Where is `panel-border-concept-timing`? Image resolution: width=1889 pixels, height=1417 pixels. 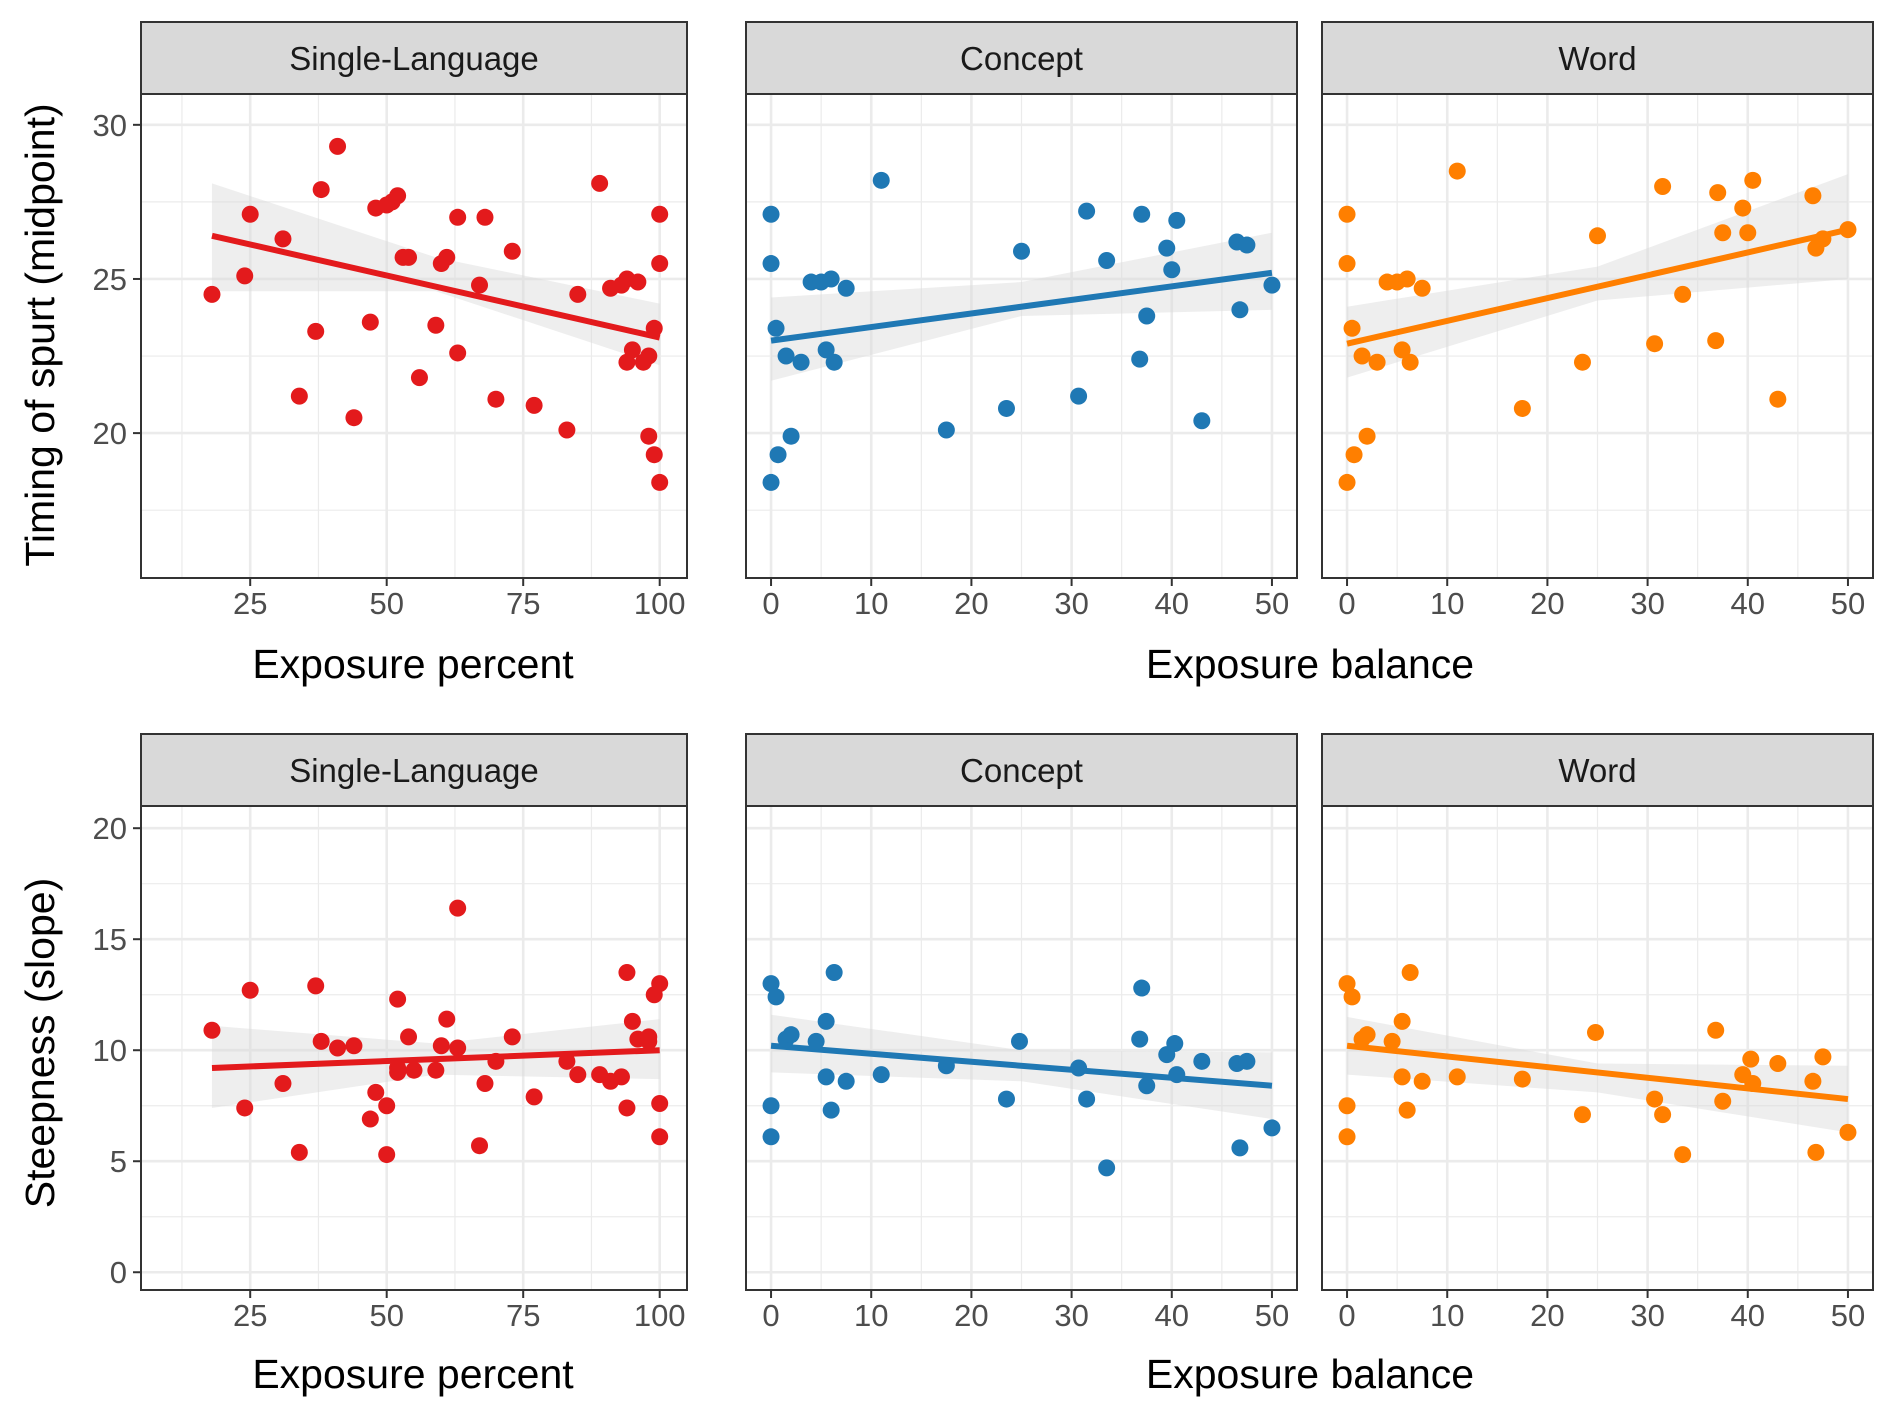 panel-border-concept-timing is located at coordinates (1021, 336).